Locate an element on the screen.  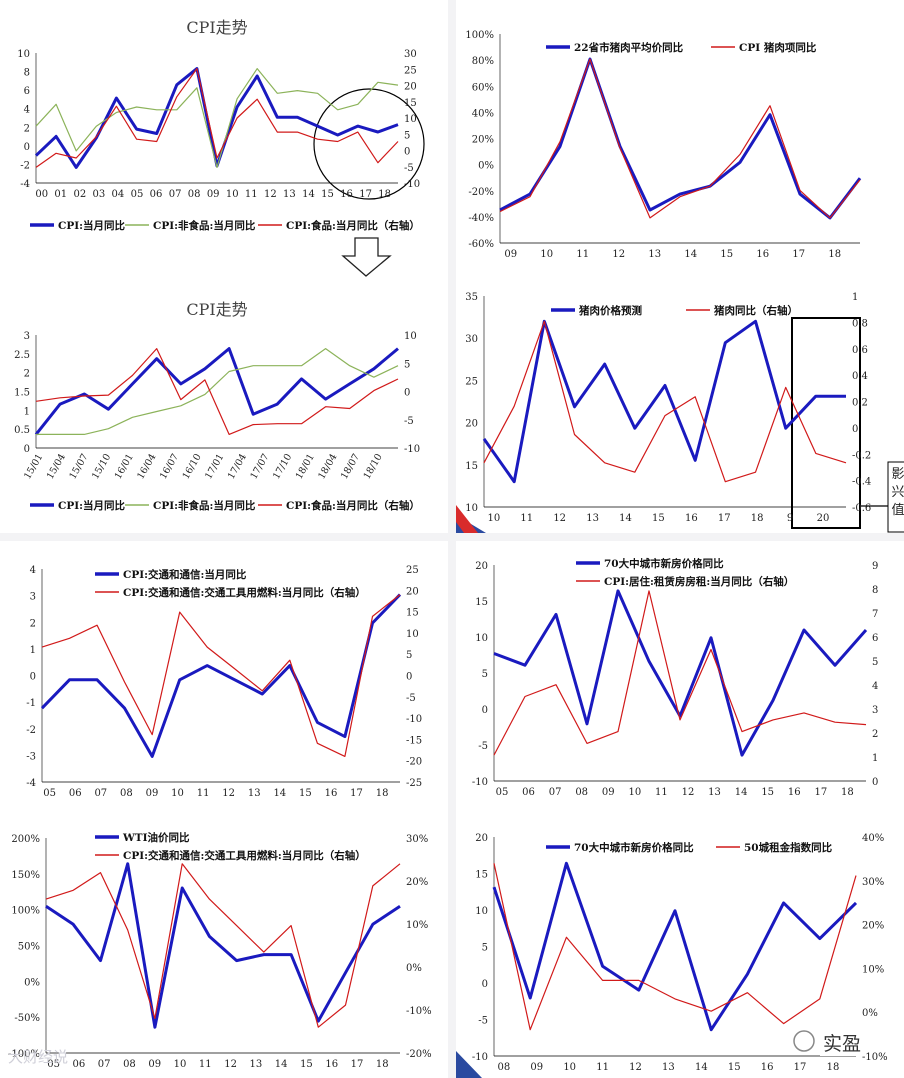
legend-label: 猪肉同比（右轴） is located at coordinates (755, 310).